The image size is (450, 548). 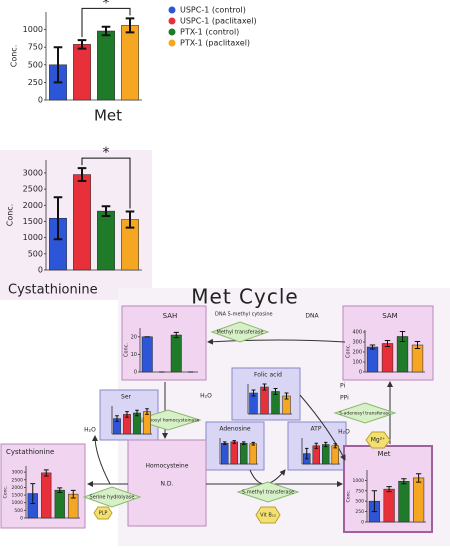 What do you see at coordinates (103, 514) in the screenshot?
I see `label: PLP` at bounding box center [103, 514].